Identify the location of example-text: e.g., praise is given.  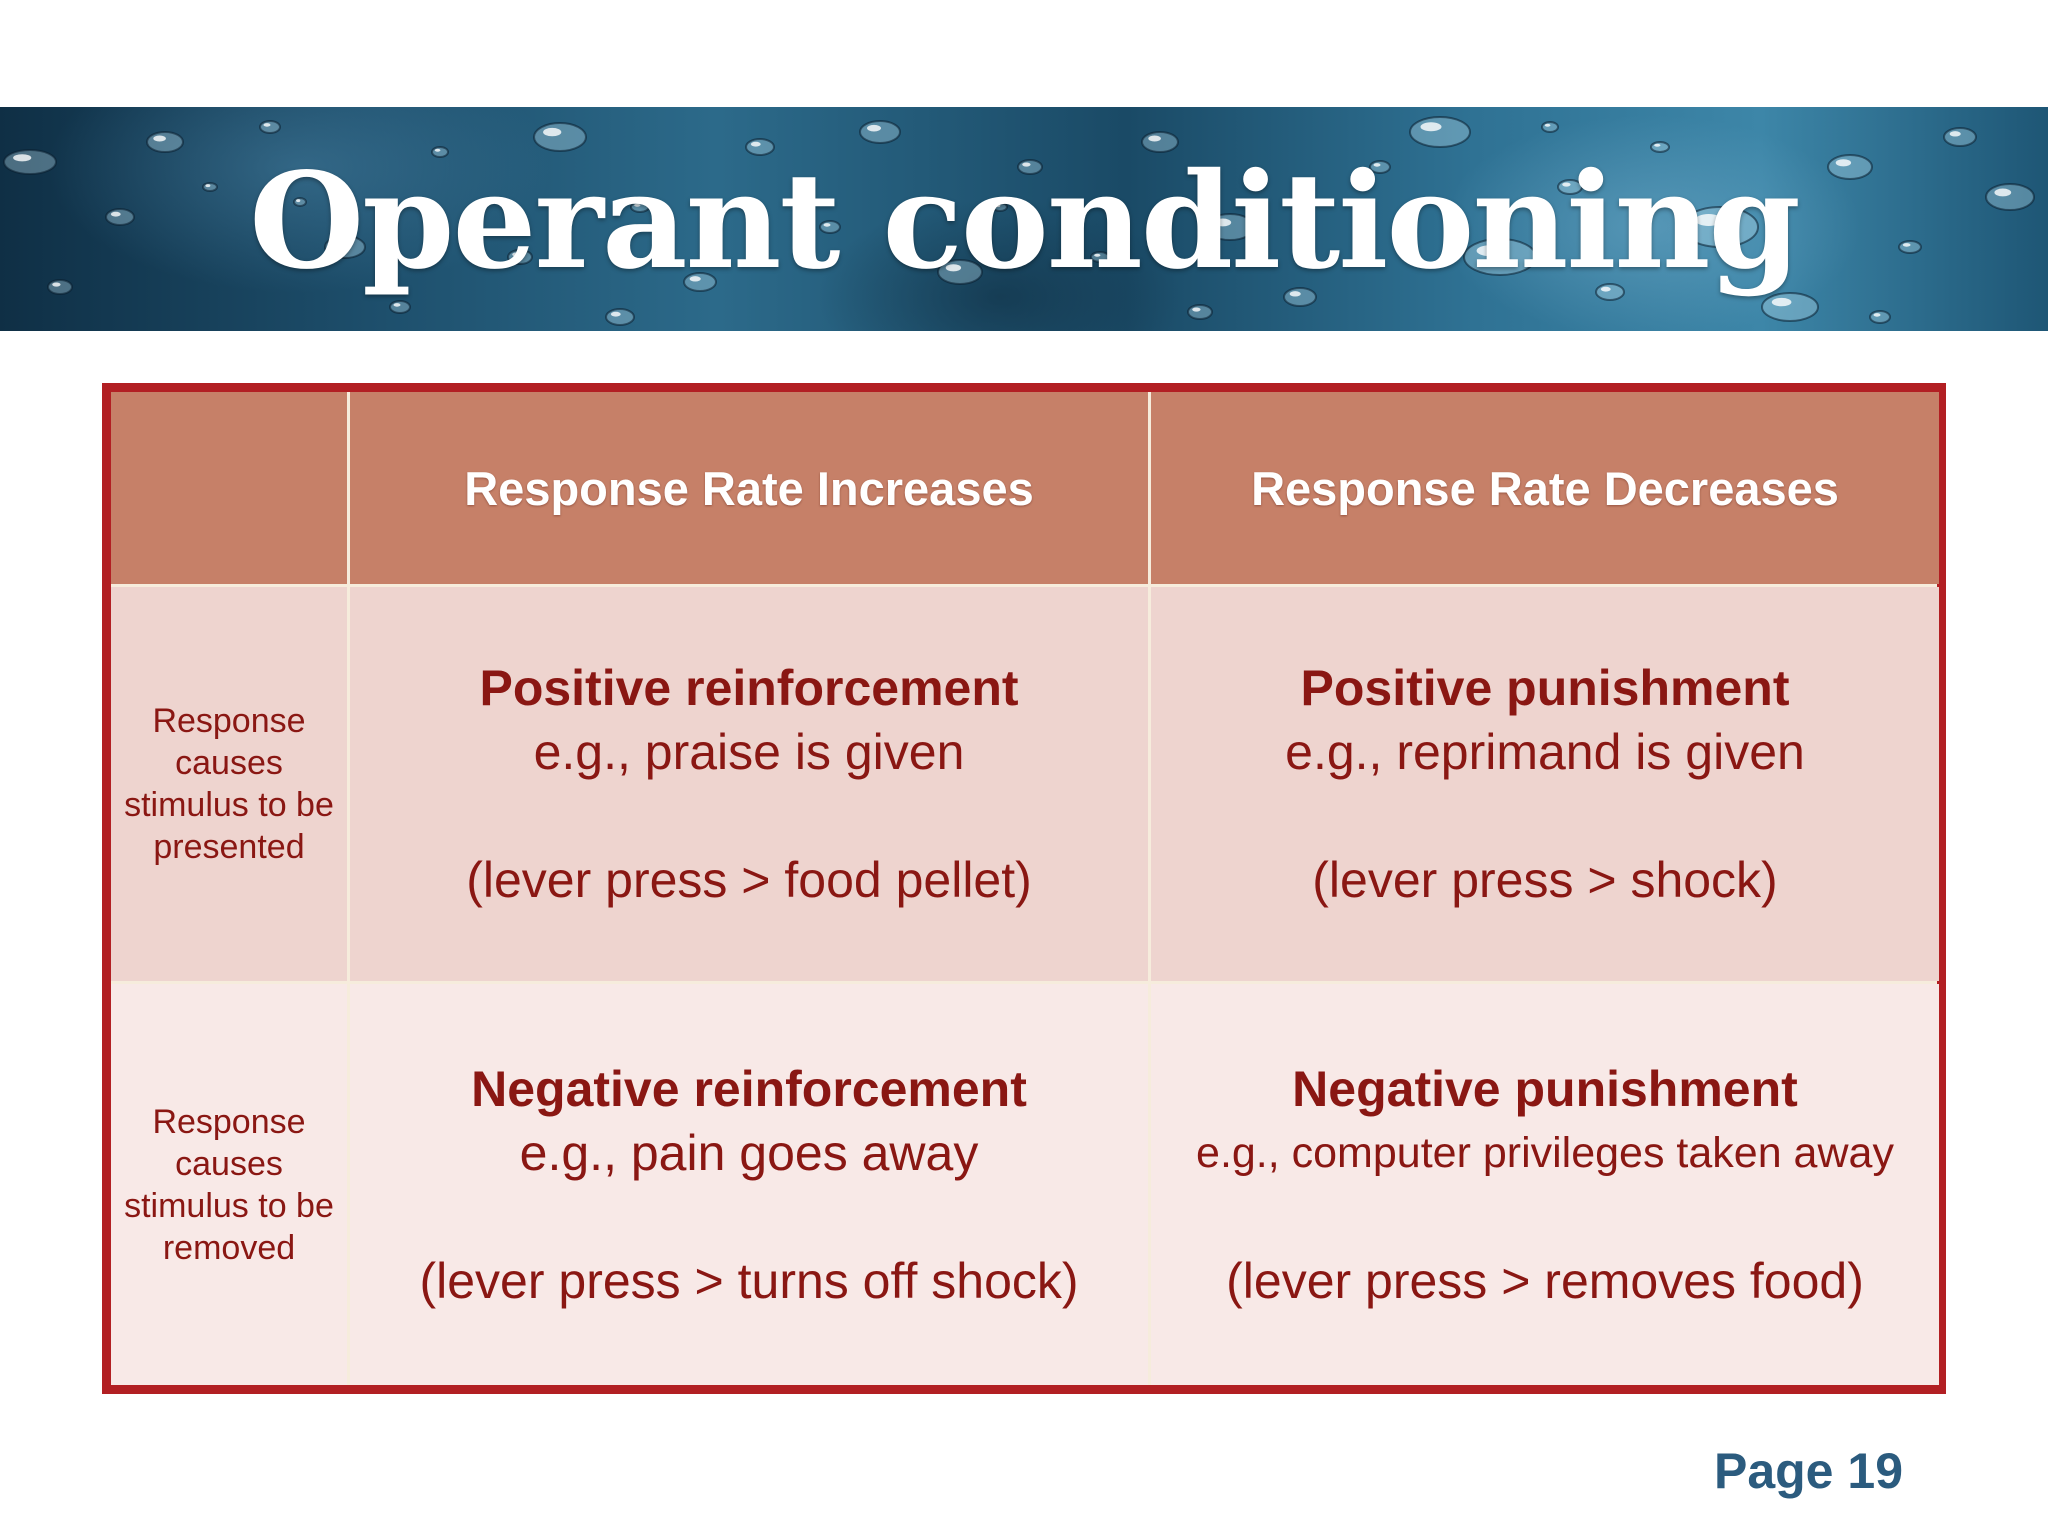
(749, 752).